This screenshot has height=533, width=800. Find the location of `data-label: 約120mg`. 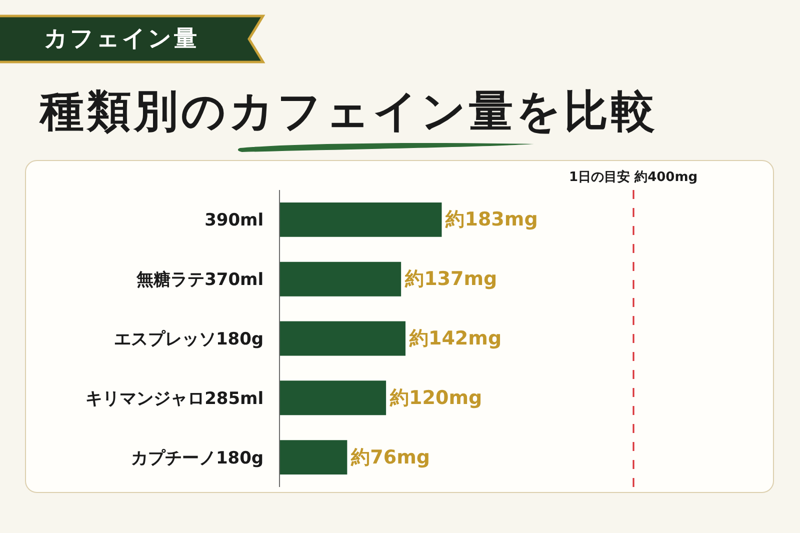

data-label: 約120mg is located at coordinates (435, 397).